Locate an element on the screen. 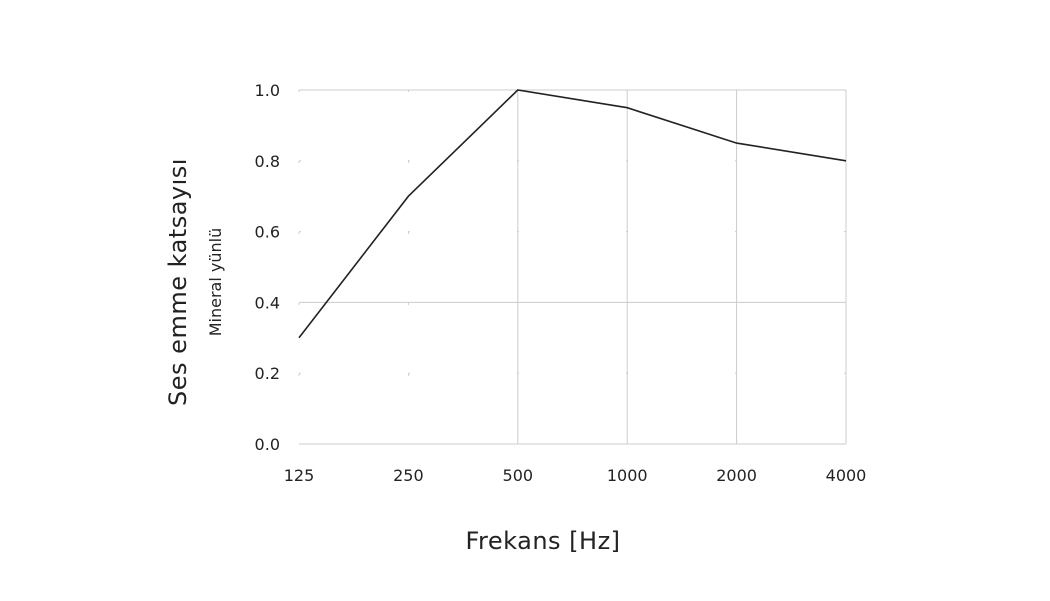  x-tick-label: 2000 is located at coordinates (736, 475).